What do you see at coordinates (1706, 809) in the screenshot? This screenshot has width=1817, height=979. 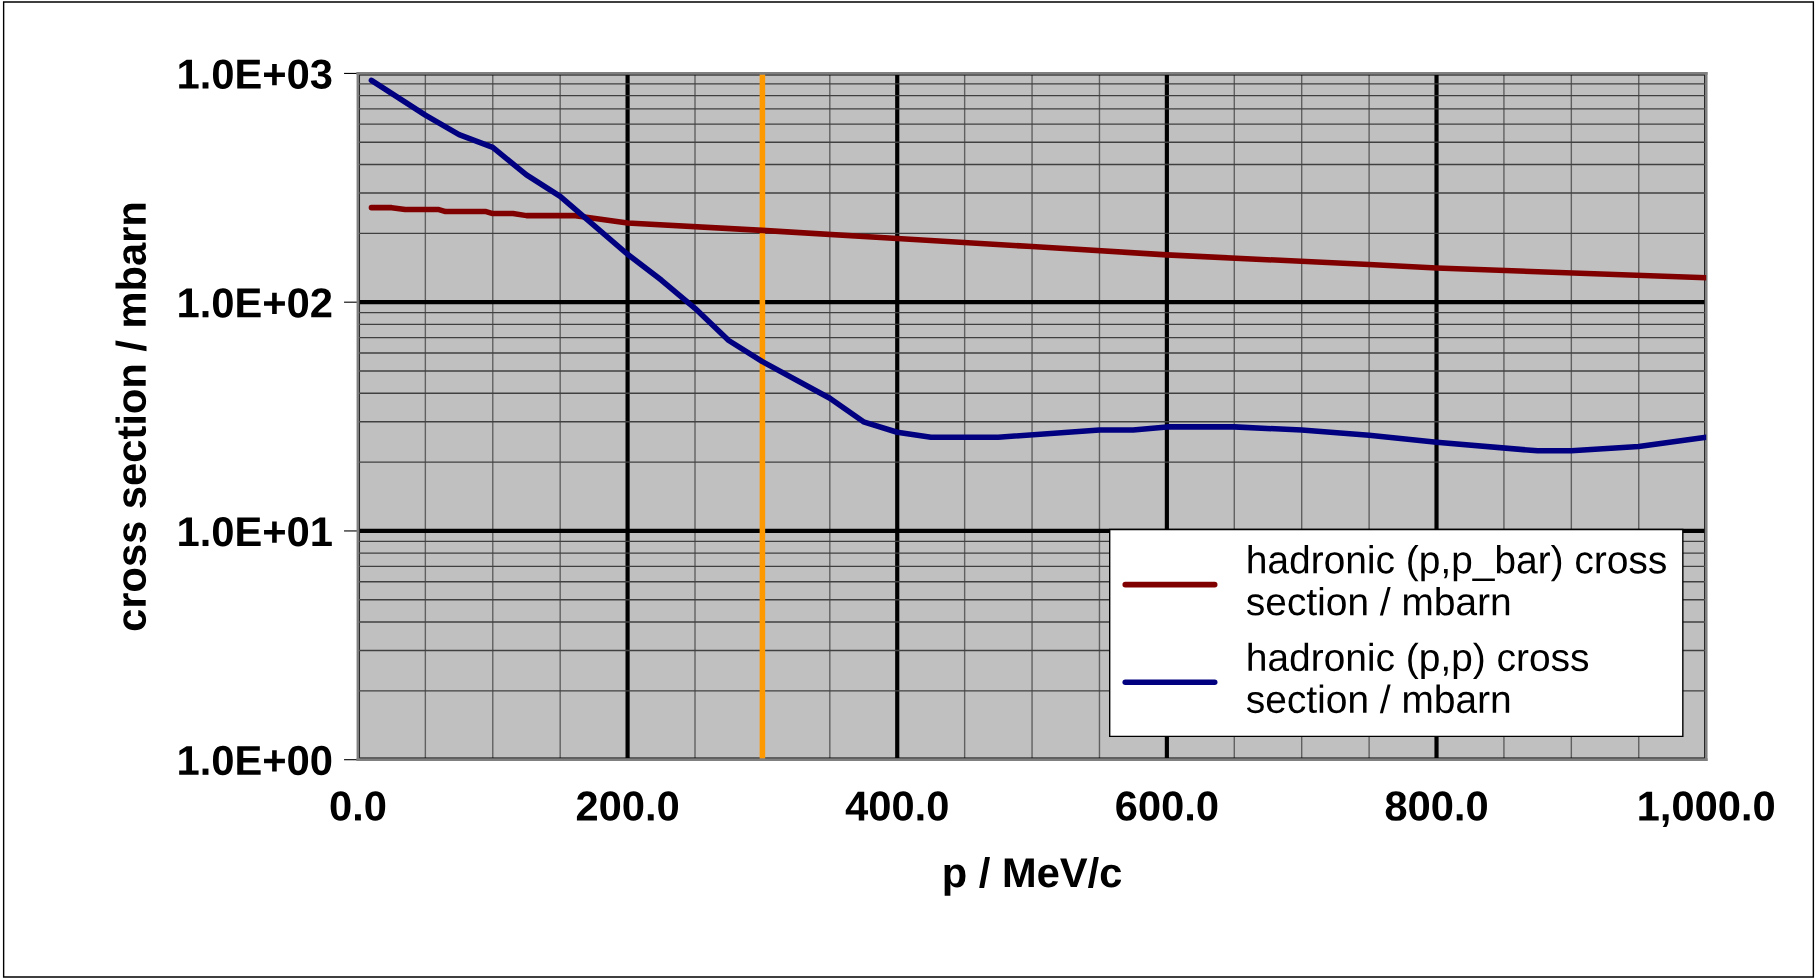 I see `x-tick-label: 1,000.0` at bounding box center [1706, 809].